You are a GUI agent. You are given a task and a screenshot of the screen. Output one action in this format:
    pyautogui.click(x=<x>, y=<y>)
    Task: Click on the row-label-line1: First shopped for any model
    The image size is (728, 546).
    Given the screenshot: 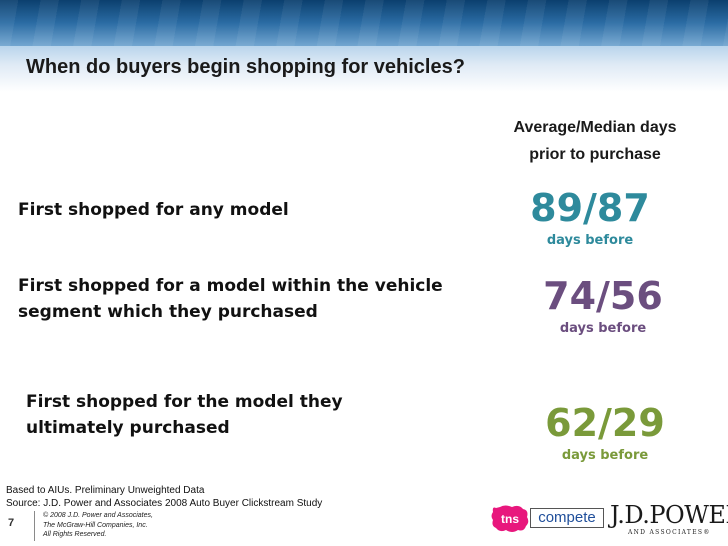 What is the action you would take?
    pyautogui.click(x=153, y=210)
    